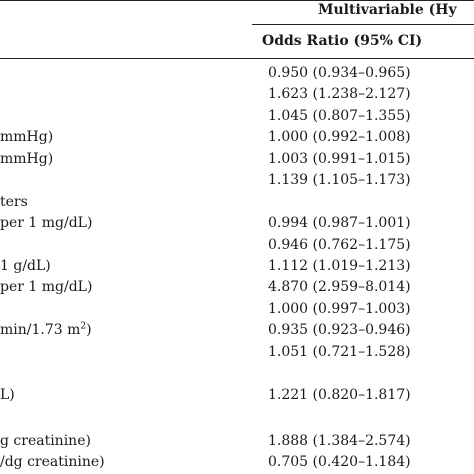  I want to click on odds-ratio-cell: 1.000 (0.997–1.003), so click(339, 309).